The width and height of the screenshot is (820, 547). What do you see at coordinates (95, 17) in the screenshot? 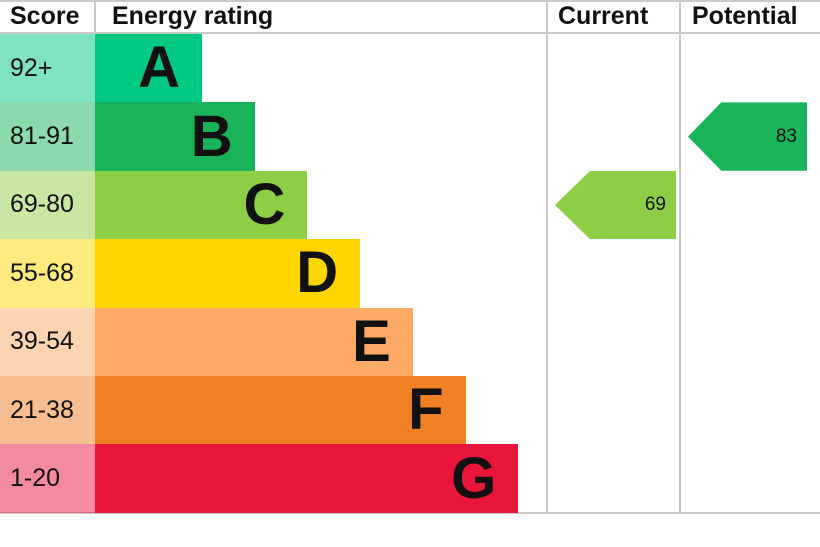
I see `score-column-divider` at bounding box center [95, 17].